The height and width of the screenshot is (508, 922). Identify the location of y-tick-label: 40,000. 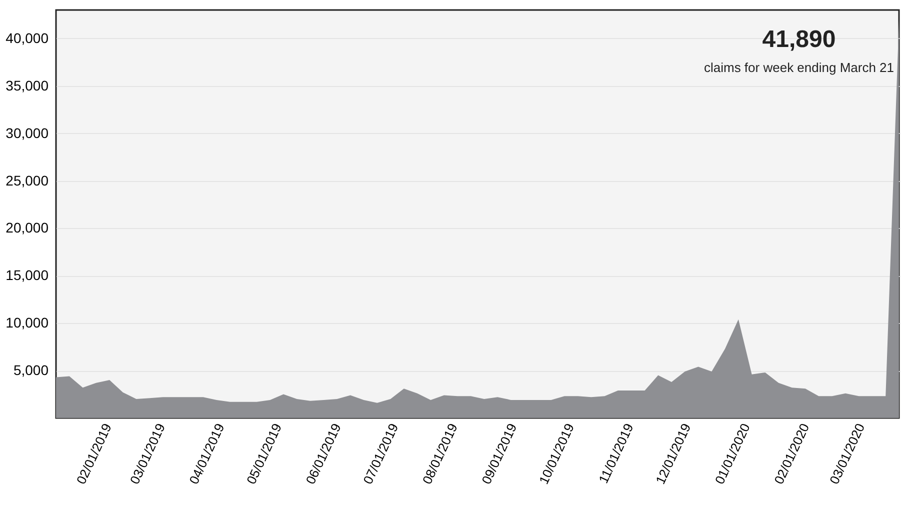
(27, 38).